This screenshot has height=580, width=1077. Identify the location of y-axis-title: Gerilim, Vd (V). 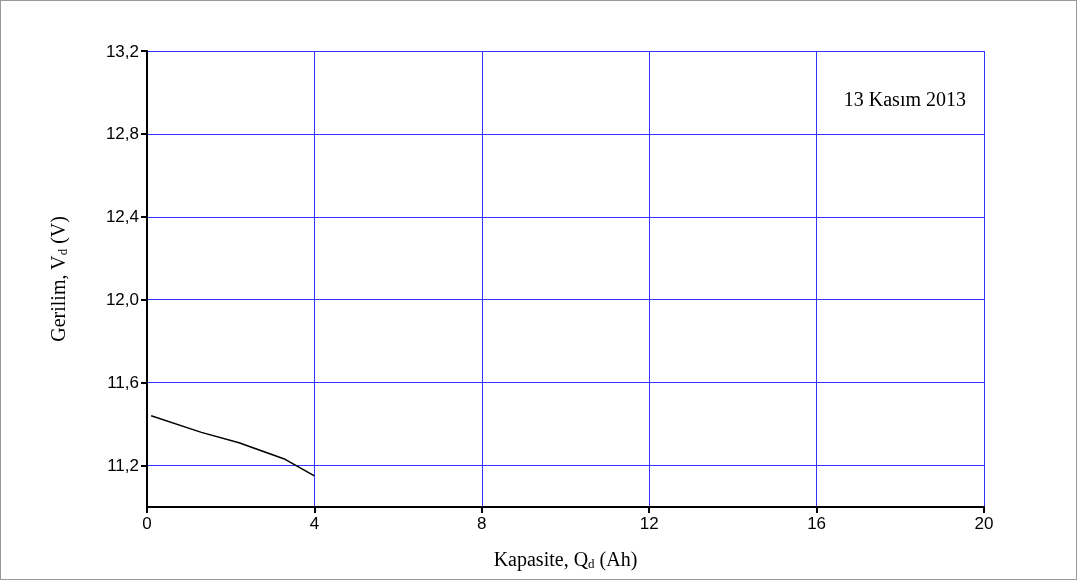
(58, 279).